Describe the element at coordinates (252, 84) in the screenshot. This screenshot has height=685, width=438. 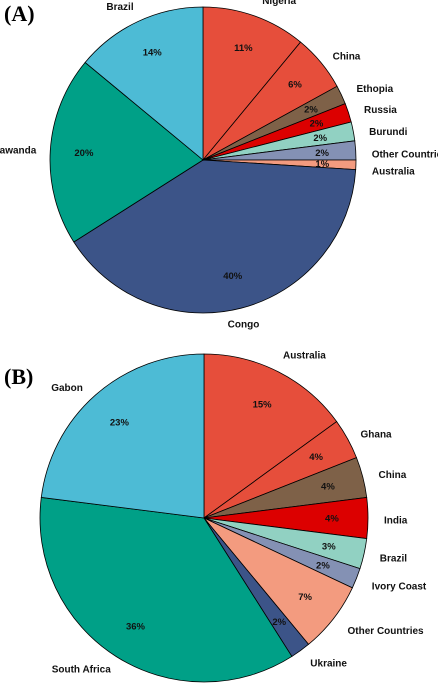
I see `pie-slice-nigeria` at that location.